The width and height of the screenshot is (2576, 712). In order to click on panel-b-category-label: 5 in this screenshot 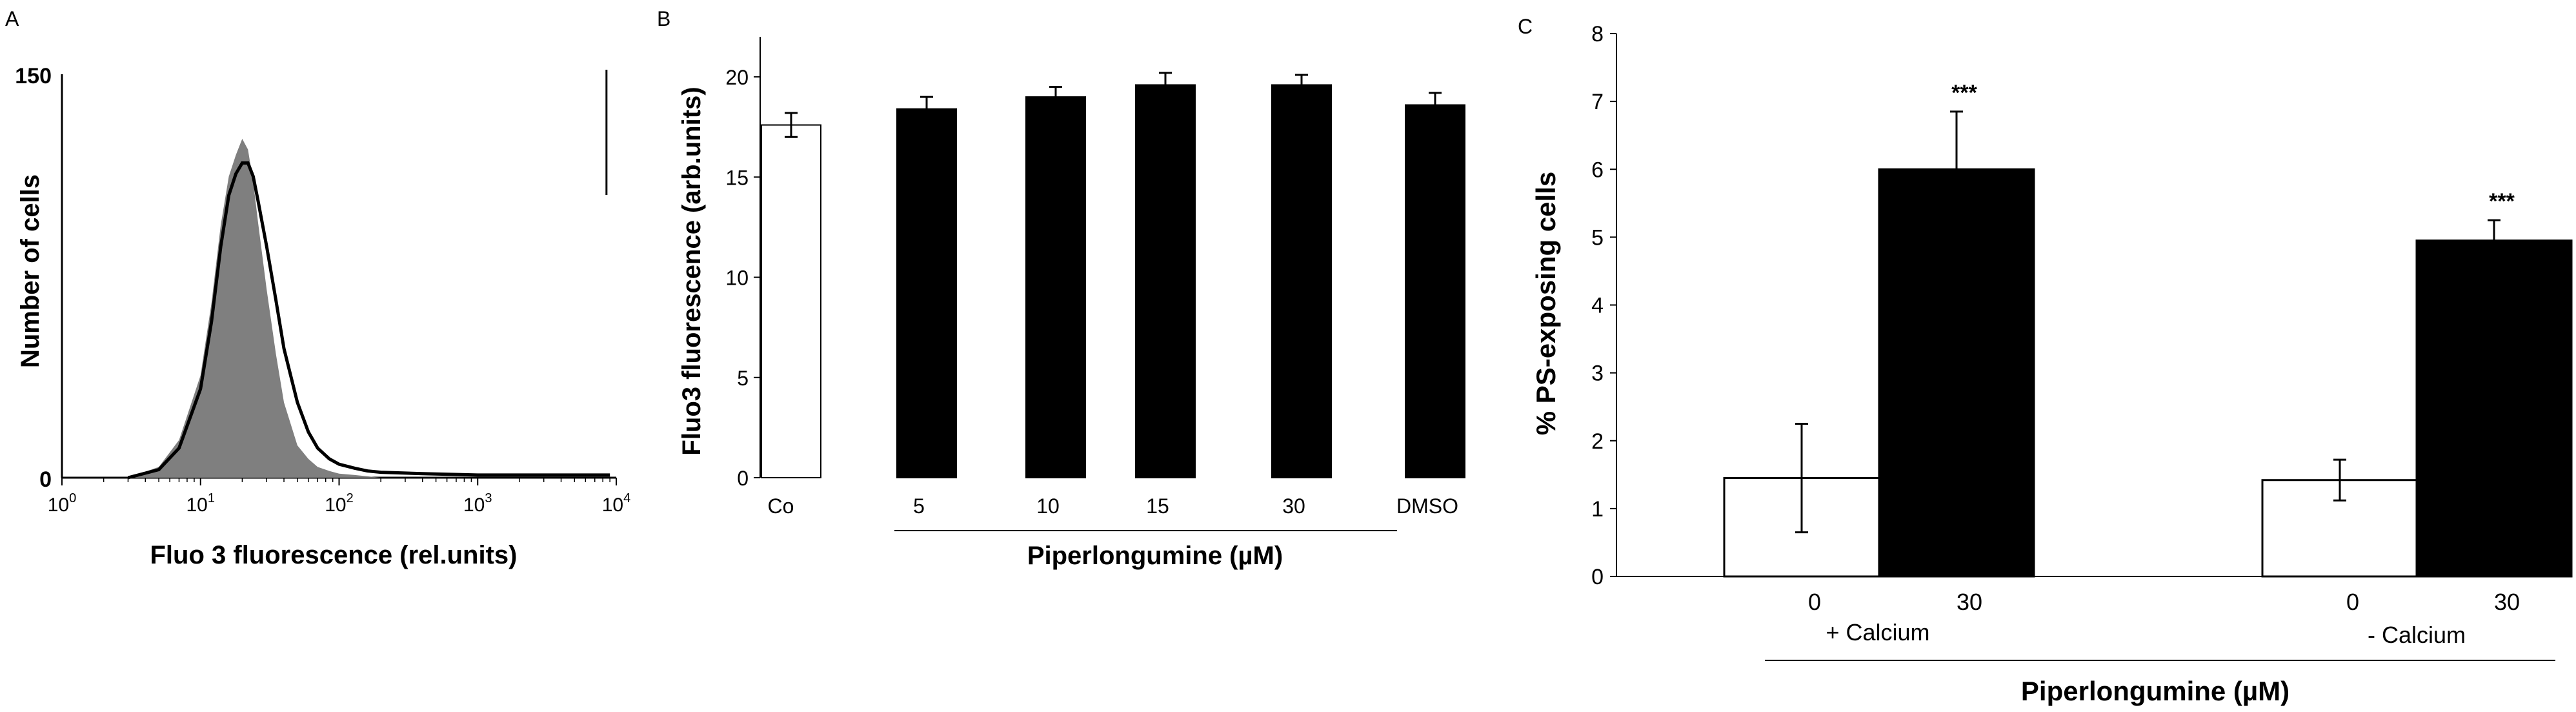, I will do `click(919, 506)`.